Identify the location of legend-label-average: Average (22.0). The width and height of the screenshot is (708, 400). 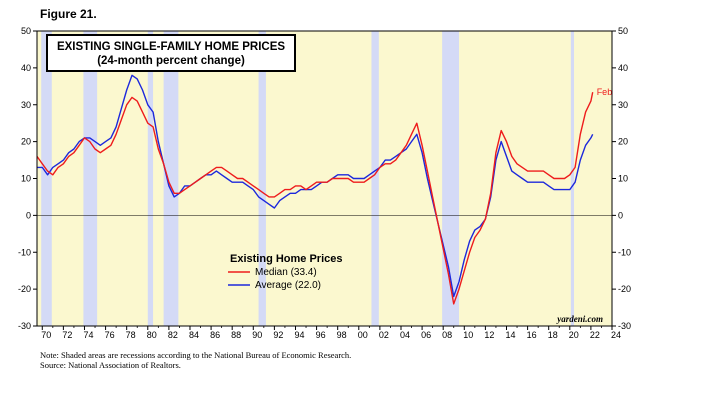
(288, 285).